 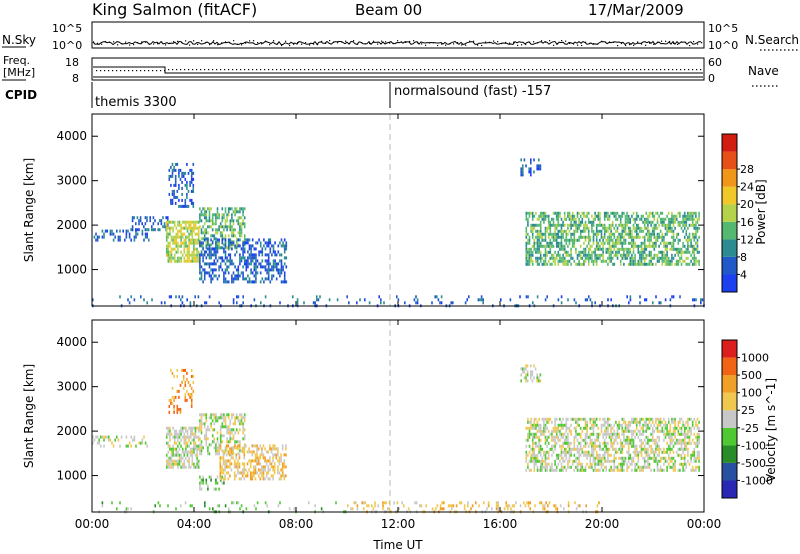 What do you see at coordinates (729, 419) in the screenshot?
I see `colorbar-frame` at bounding box center [729, 419].